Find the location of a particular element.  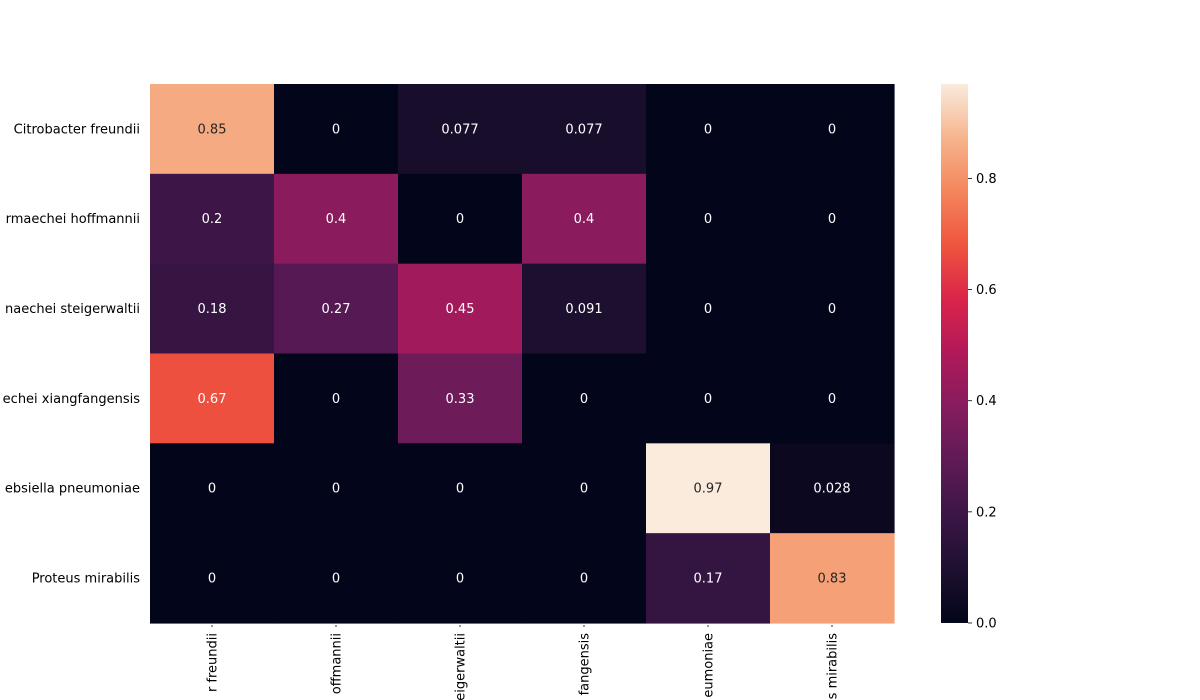

cell-value-label-r3-c2: 0.33 is located at coordinates (460, 399).